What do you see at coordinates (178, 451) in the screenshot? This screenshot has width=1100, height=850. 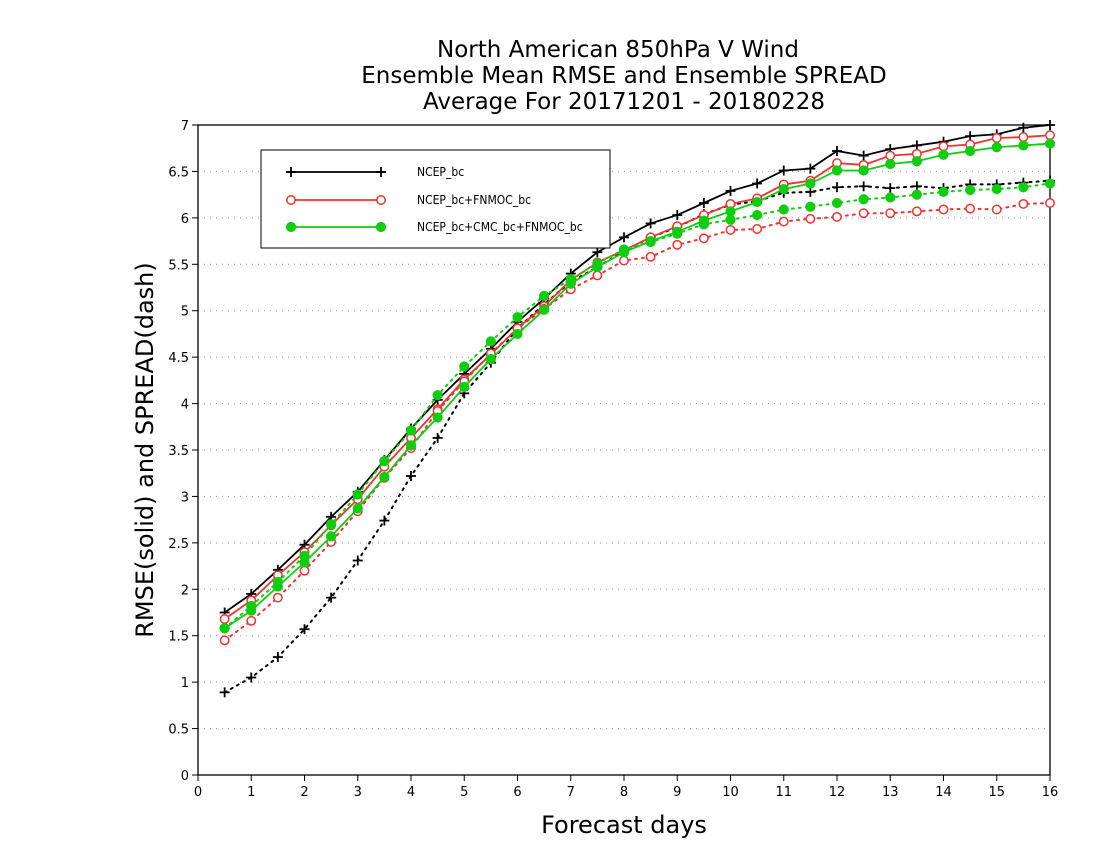 I see `y-tick-label-7: 3.5` at bounding box center [178, 451].